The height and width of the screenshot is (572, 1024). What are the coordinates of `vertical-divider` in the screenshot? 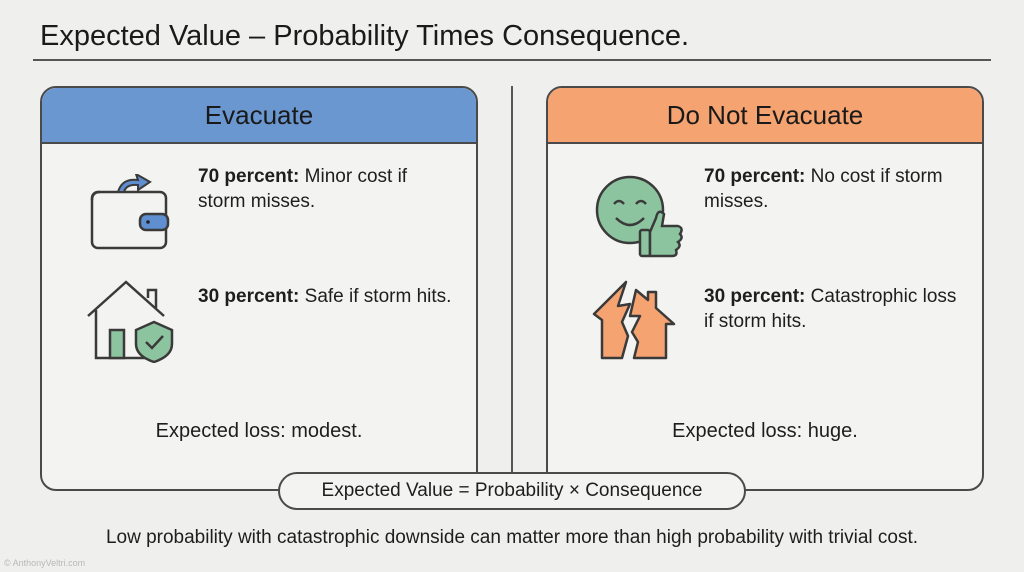 It's located at (512, 279).